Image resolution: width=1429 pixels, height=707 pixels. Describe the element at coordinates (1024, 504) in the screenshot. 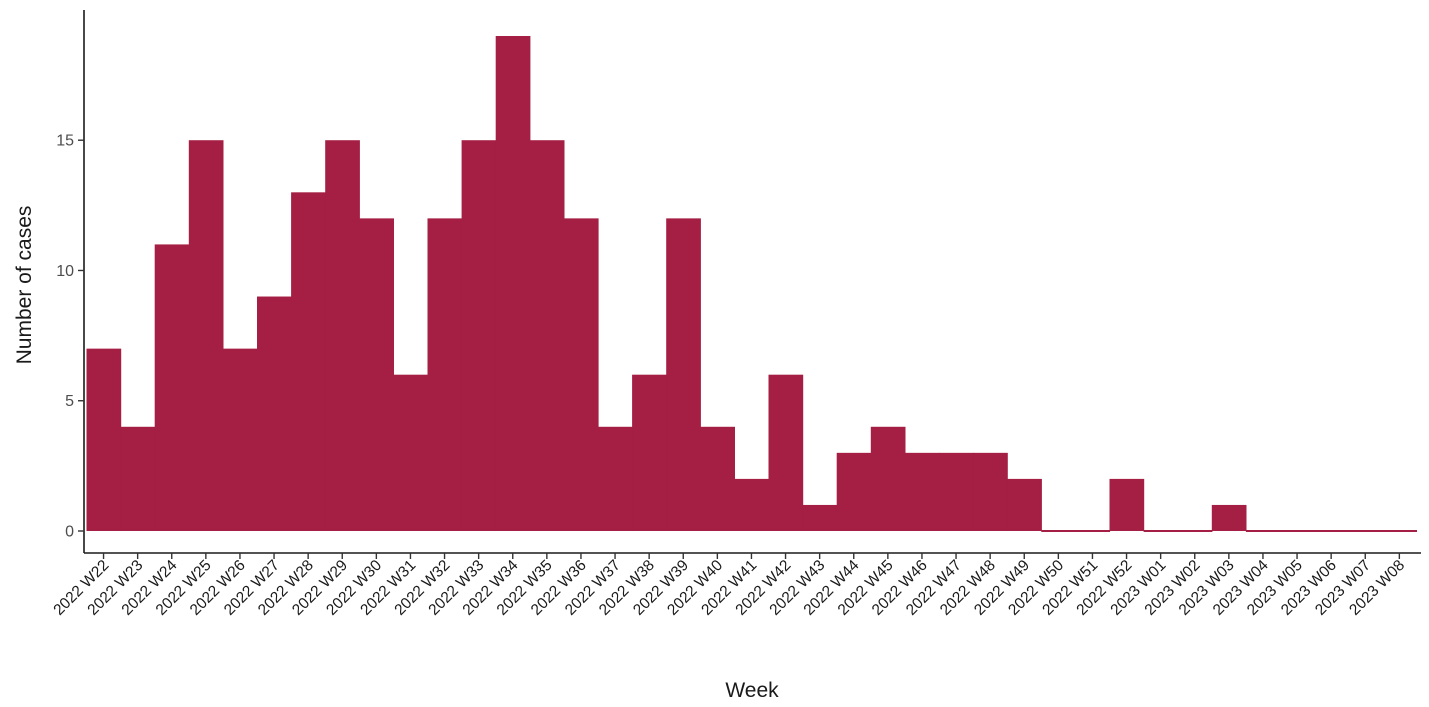

I see `bar-2022-w49` at that location.